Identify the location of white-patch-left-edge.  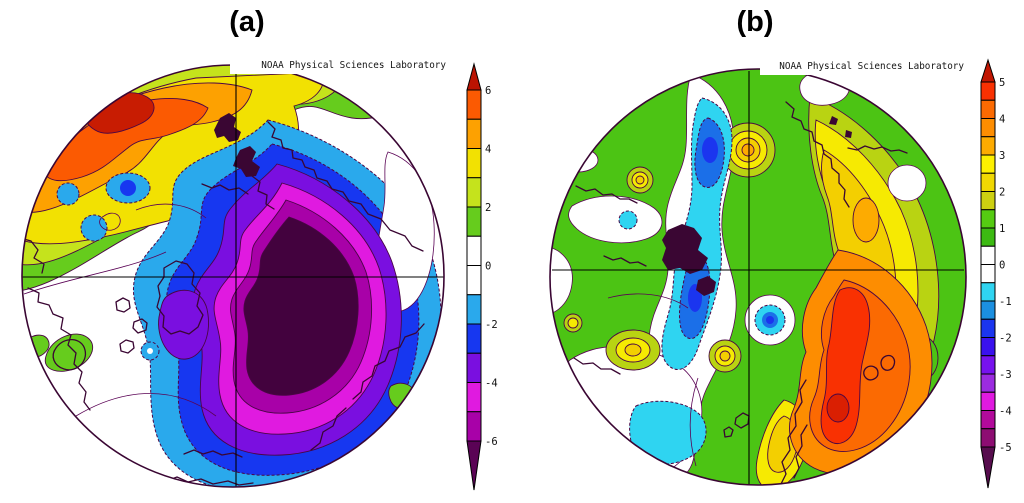
(561, 280).